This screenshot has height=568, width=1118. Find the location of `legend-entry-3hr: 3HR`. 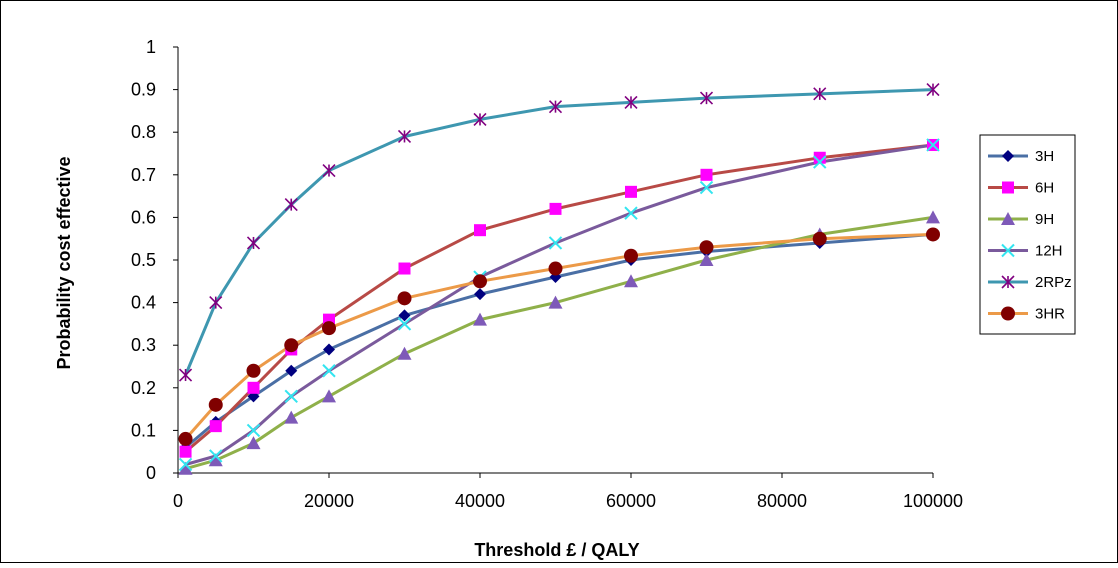

legend-entry-3hr: 3HR is located at coordinates (1026, 314).